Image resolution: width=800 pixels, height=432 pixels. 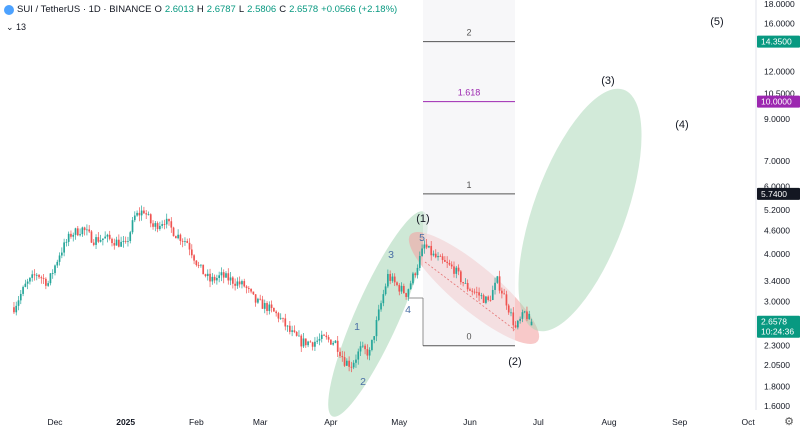 What do you see at coordinates (9, 9) in the screenshot?
I see `sui-logo-icon` at bounding box center [9, 9].